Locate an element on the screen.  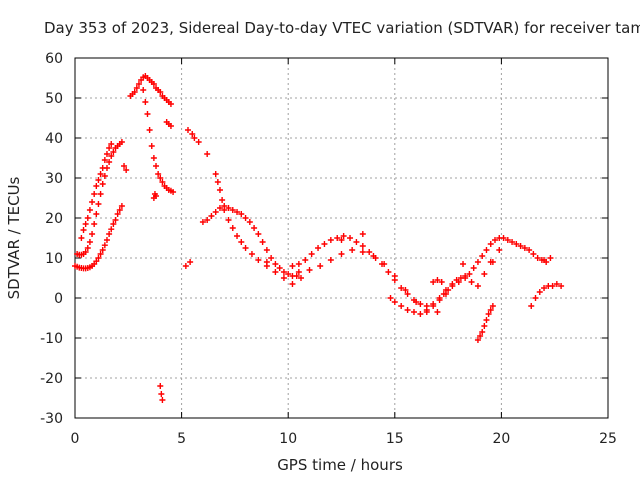
x-tick-label: 20 is located at coordinates (501, 439).